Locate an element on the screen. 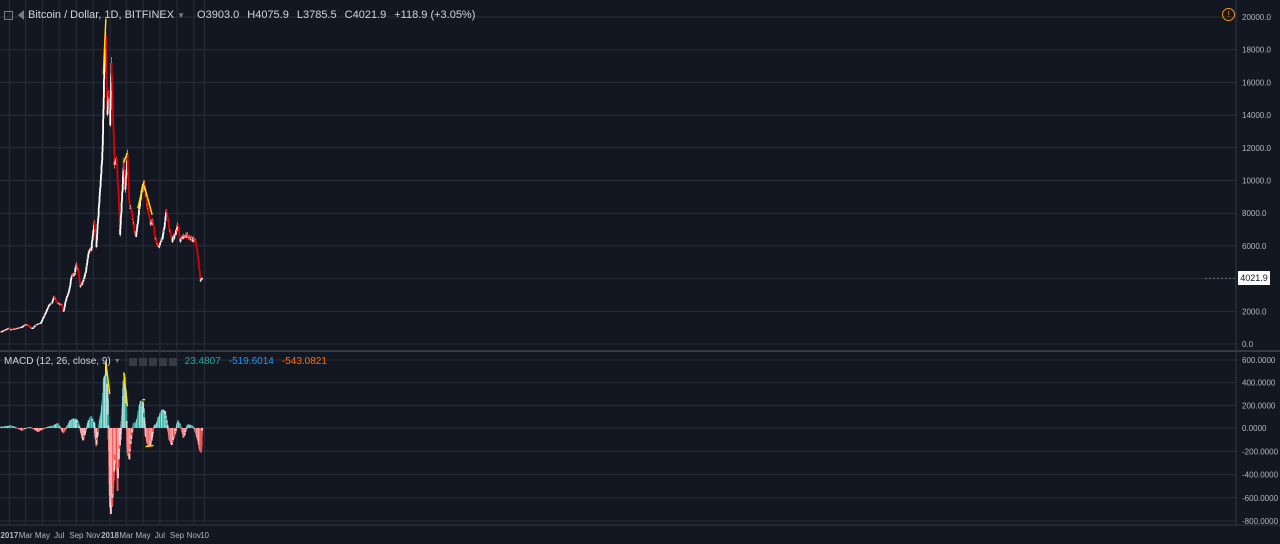 Image resolution: width=1280 pixels, height=544 pixels. high-value: 4075.9 is located at coordinates (272, 15).